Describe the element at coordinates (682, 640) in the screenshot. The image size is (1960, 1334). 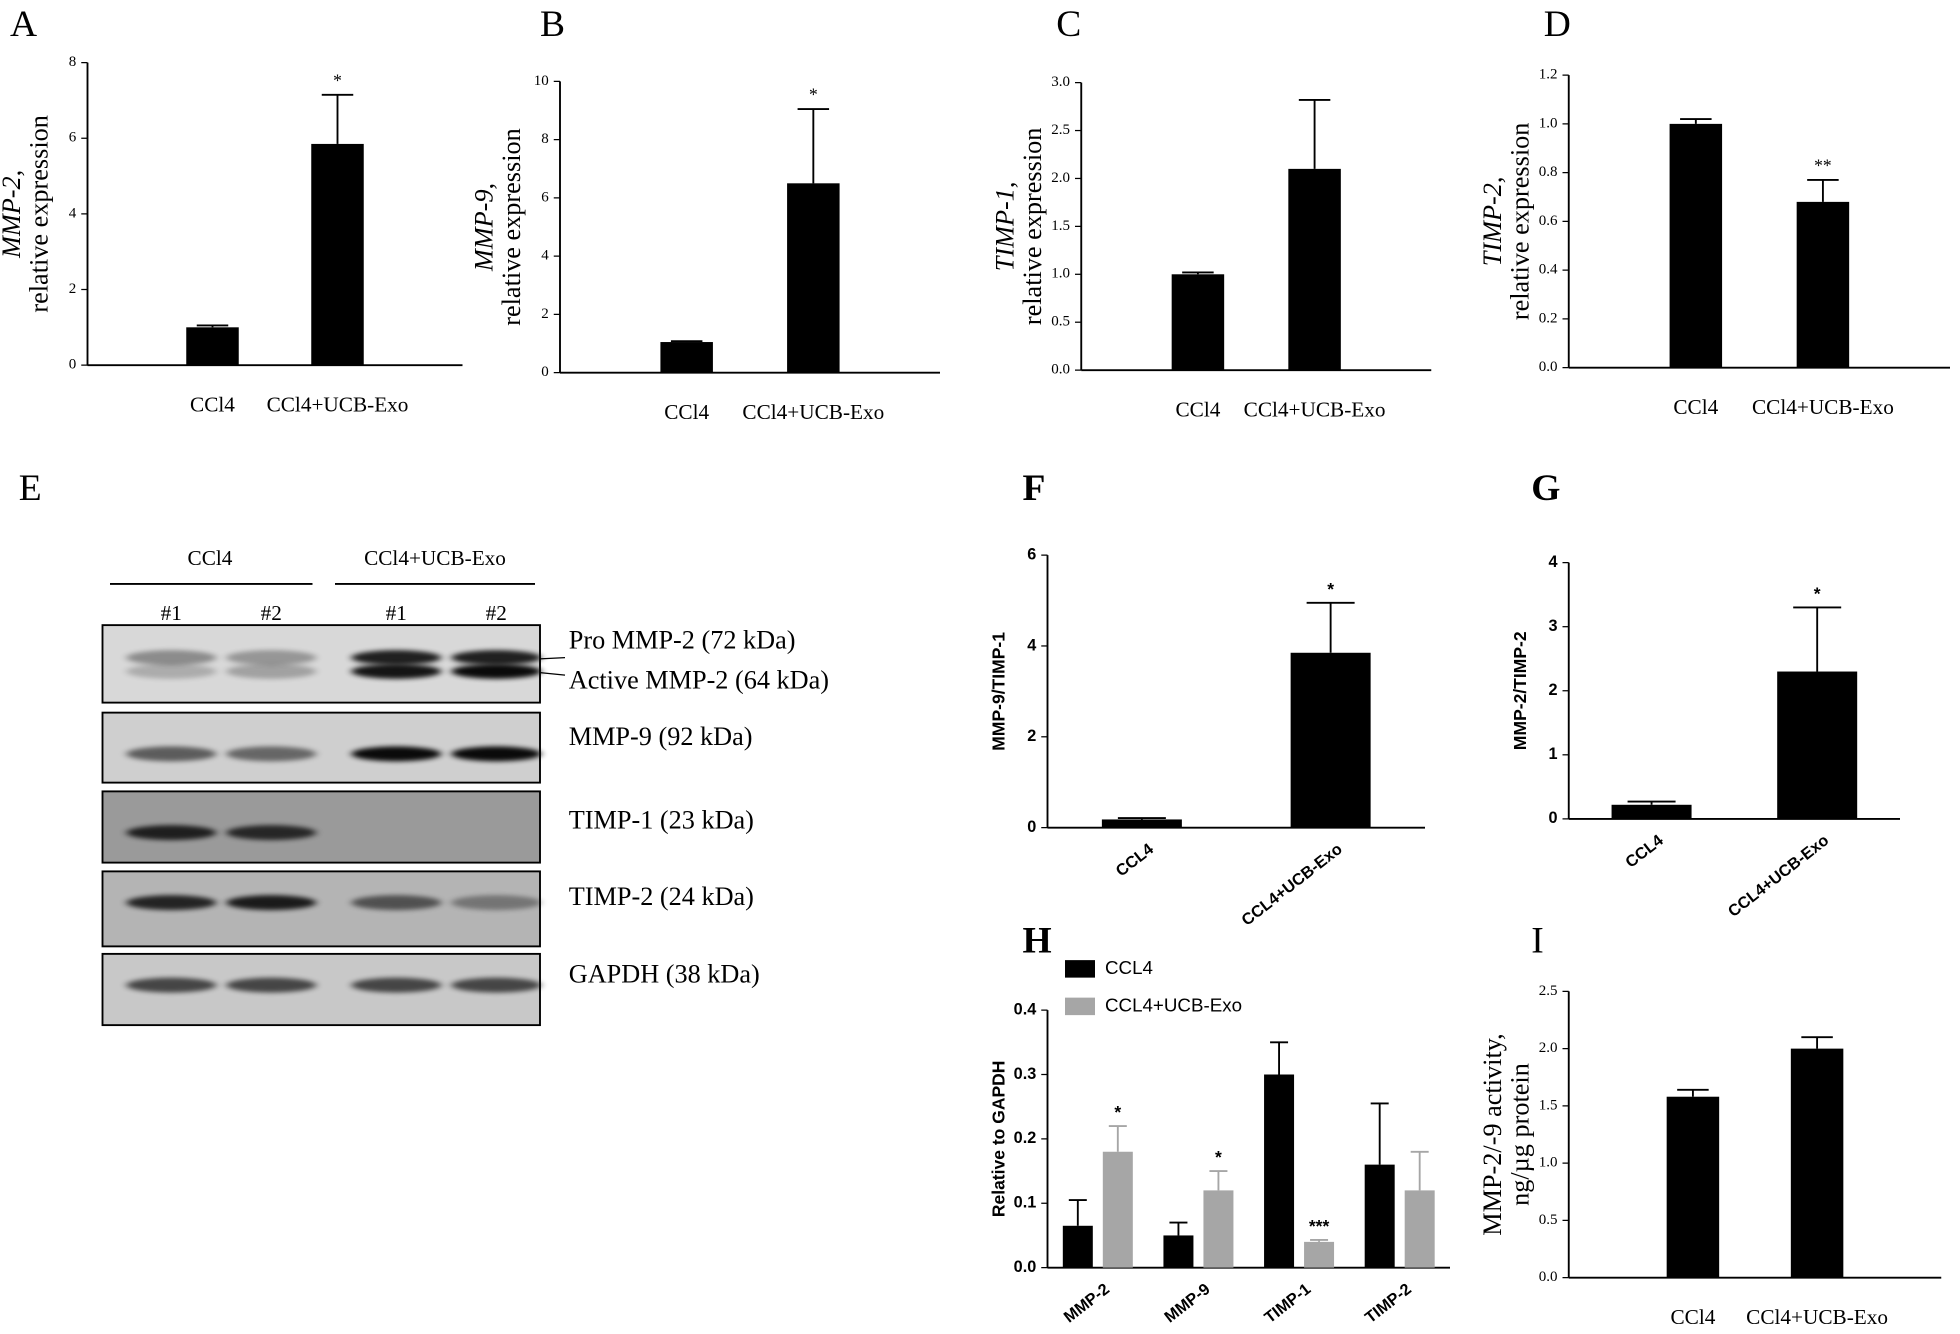
I see `band-label: Pro MMP-2 (72 kDa)` at that location.